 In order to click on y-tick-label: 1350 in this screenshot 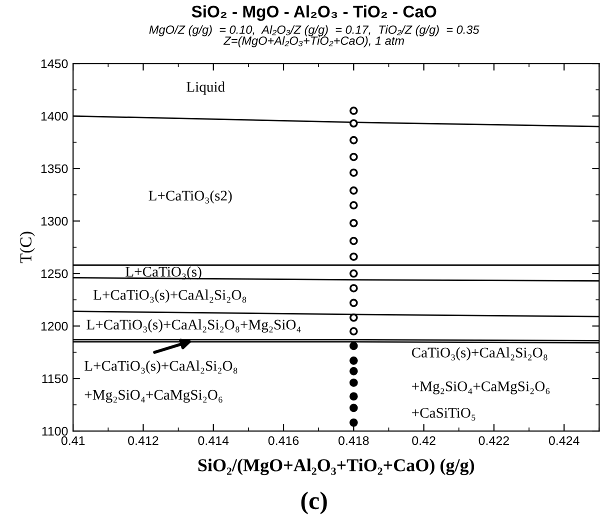, I will do `click(54, 169)`.